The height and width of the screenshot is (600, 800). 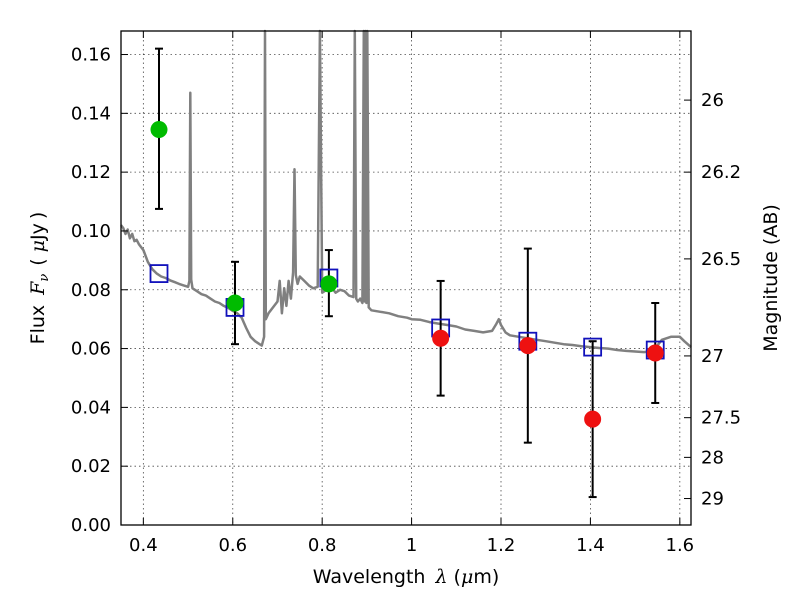 I want to click on x-tick-label: 0.4, so click(x=143, y=545).